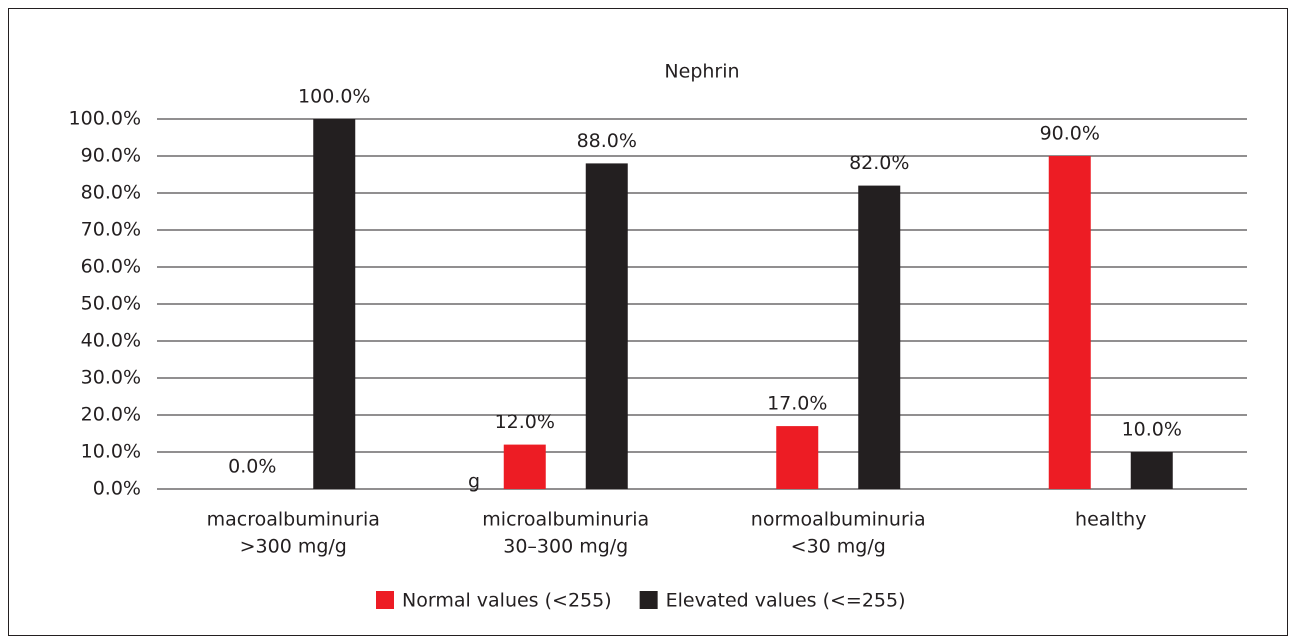 The width and height of the screenshot is (1296, 644). What do you see at coordinates (565, 520) in the screenshot?
I see `x-tick-label: microalbuminuria` at bounding box center [565, 520].